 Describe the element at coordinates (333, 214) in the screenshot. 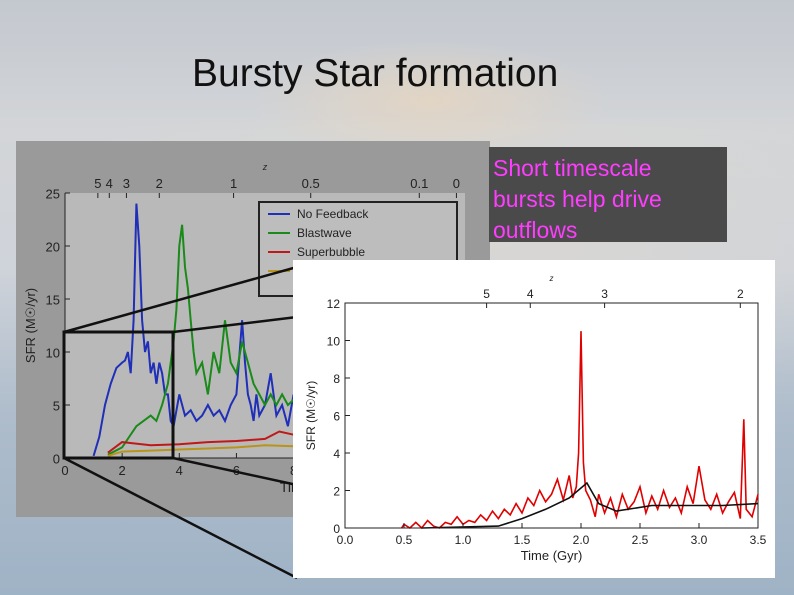

I see `legend-label-1: No Feedback` at that location.